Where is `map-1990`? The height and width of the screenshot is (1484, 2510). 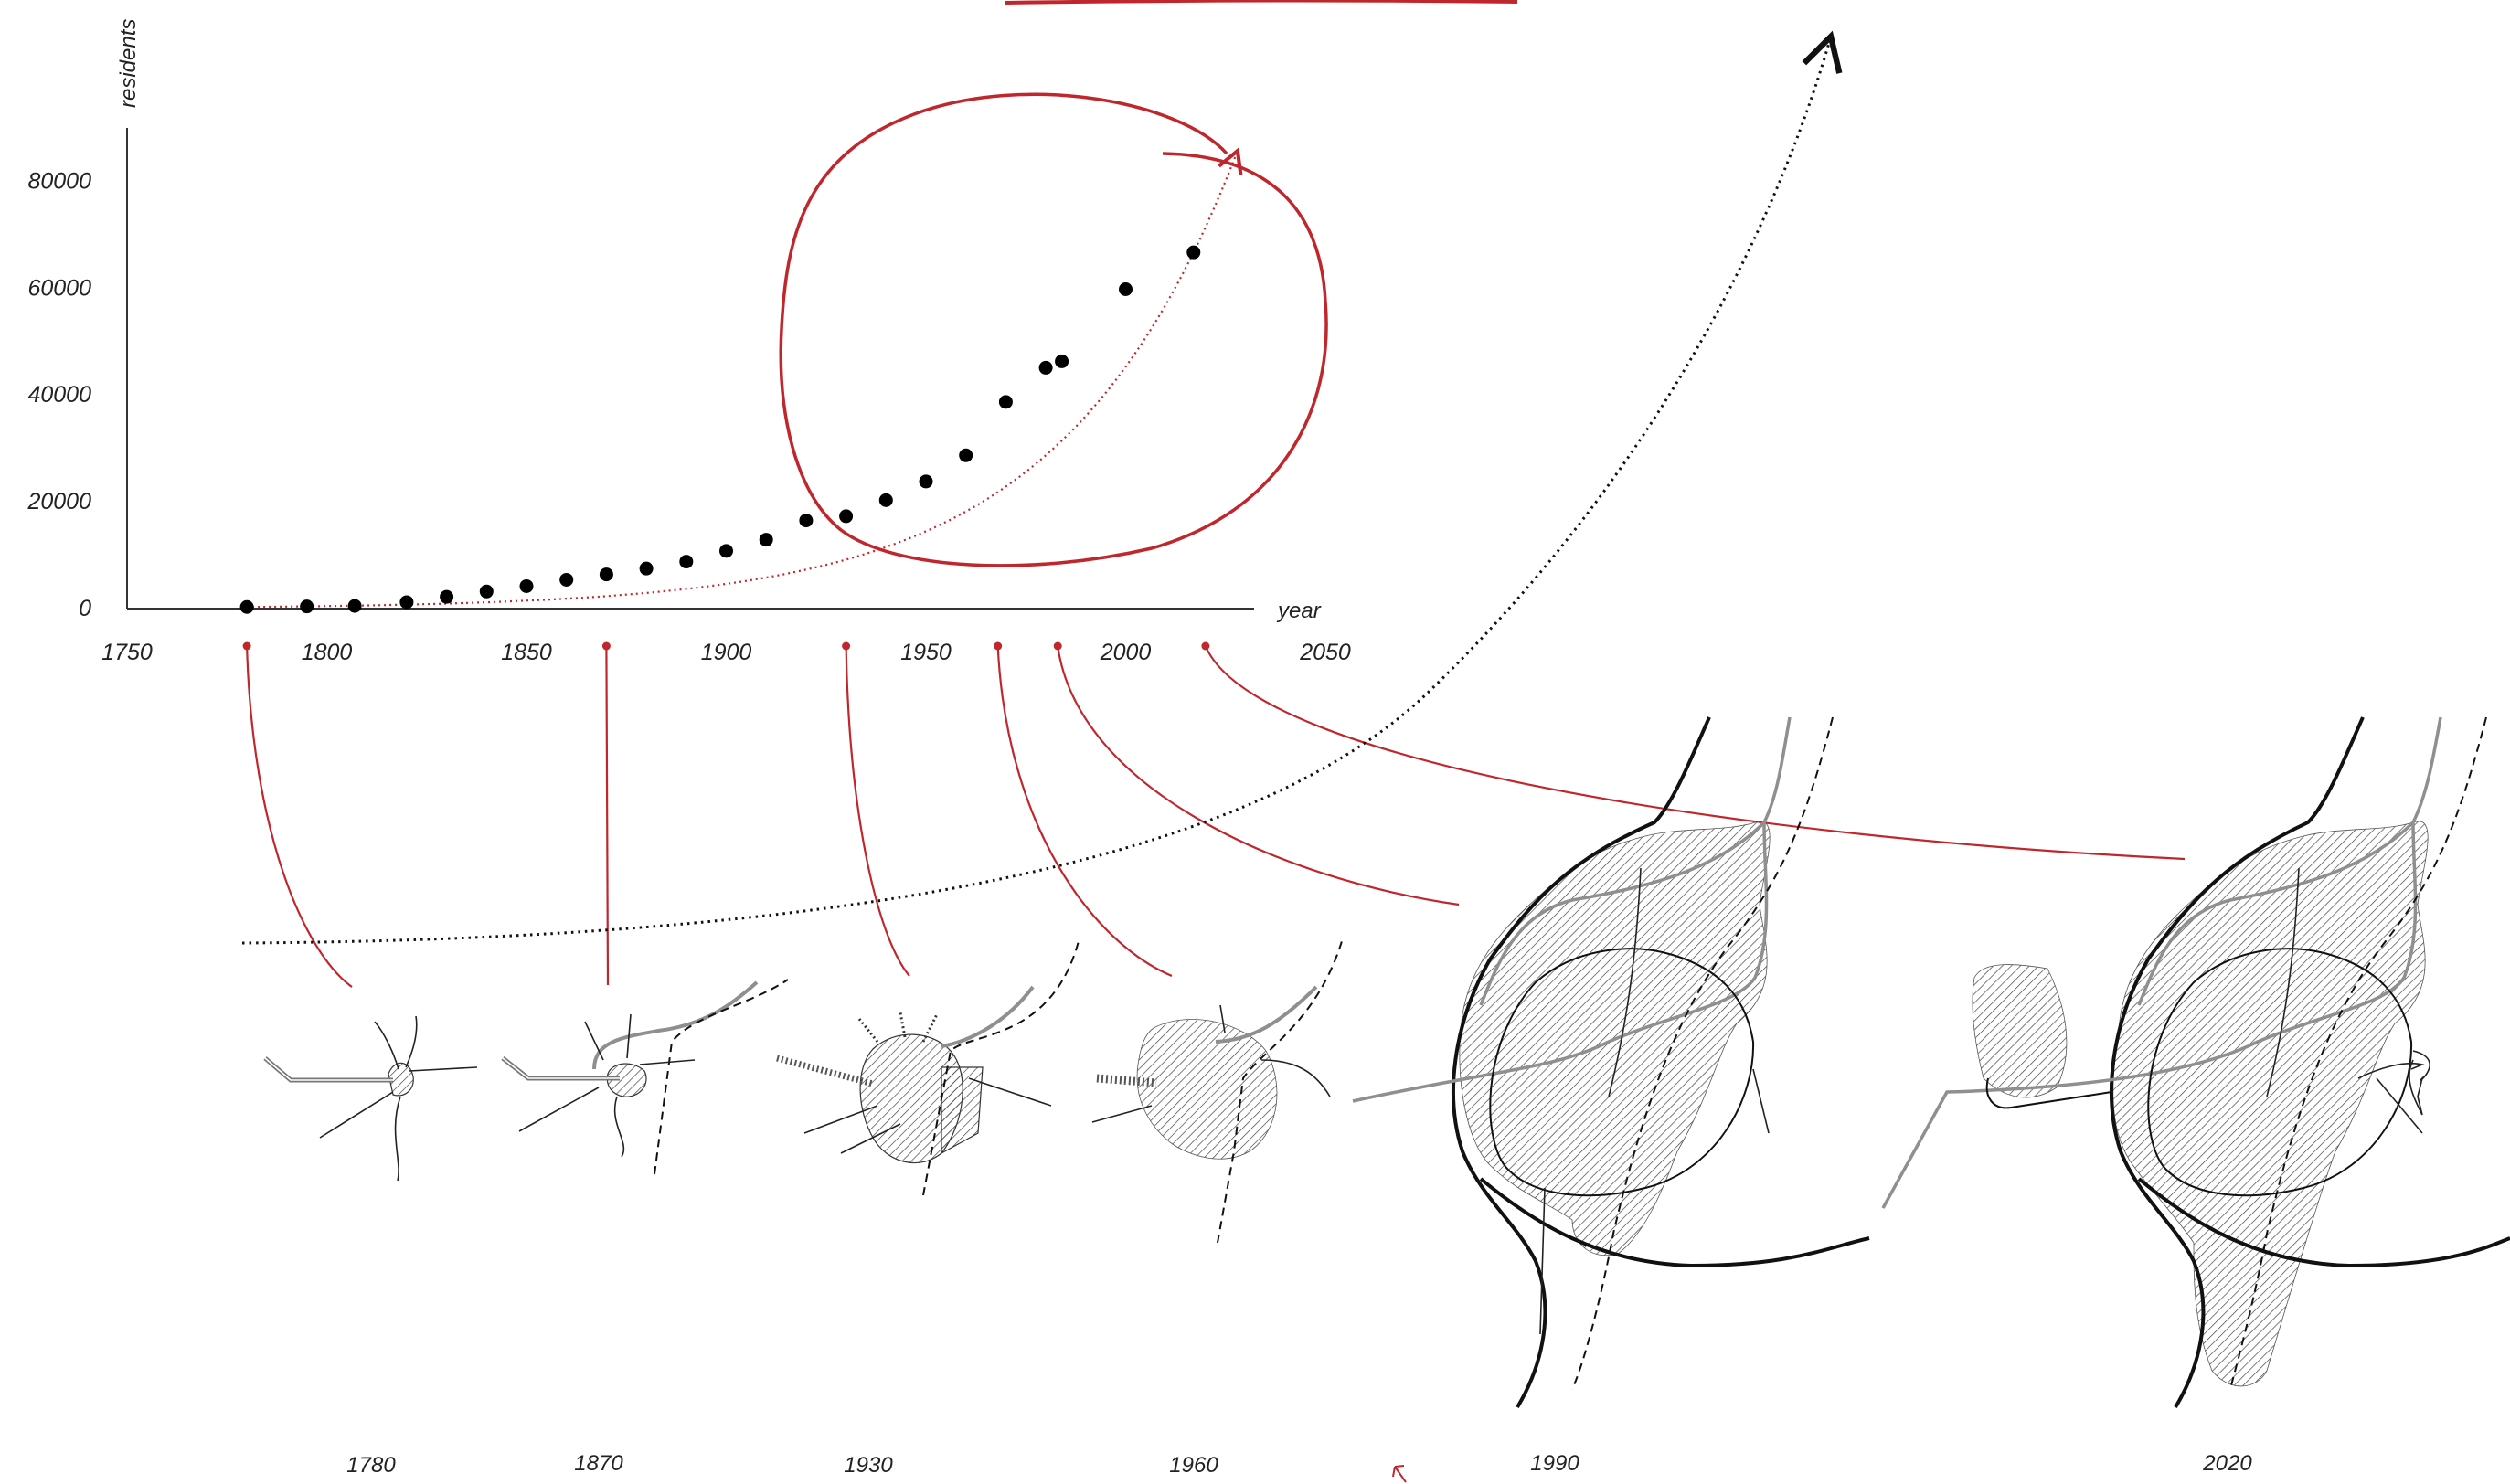
map-1990 is located at coordinates (1611, 1062).